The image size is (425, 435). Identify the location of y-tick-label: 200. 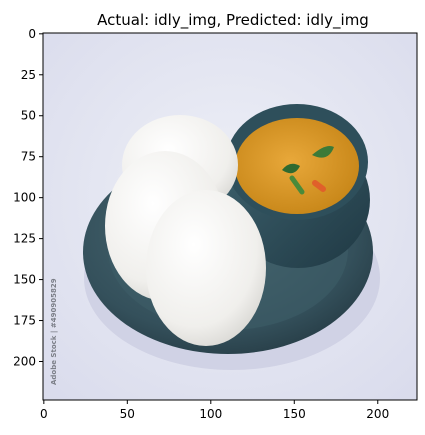
(24, 361).